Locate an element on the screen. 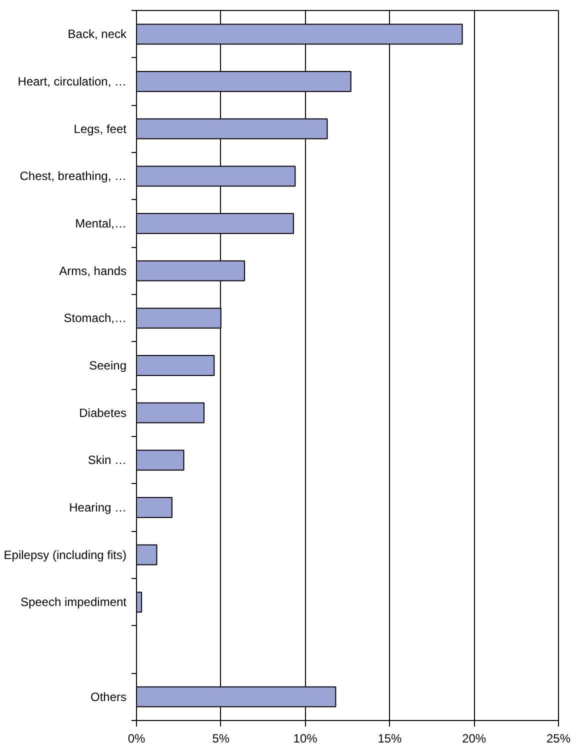 The width and height of the screenshot is (586, 754). y-tick-label: Others is located at coordinates (108, 697).